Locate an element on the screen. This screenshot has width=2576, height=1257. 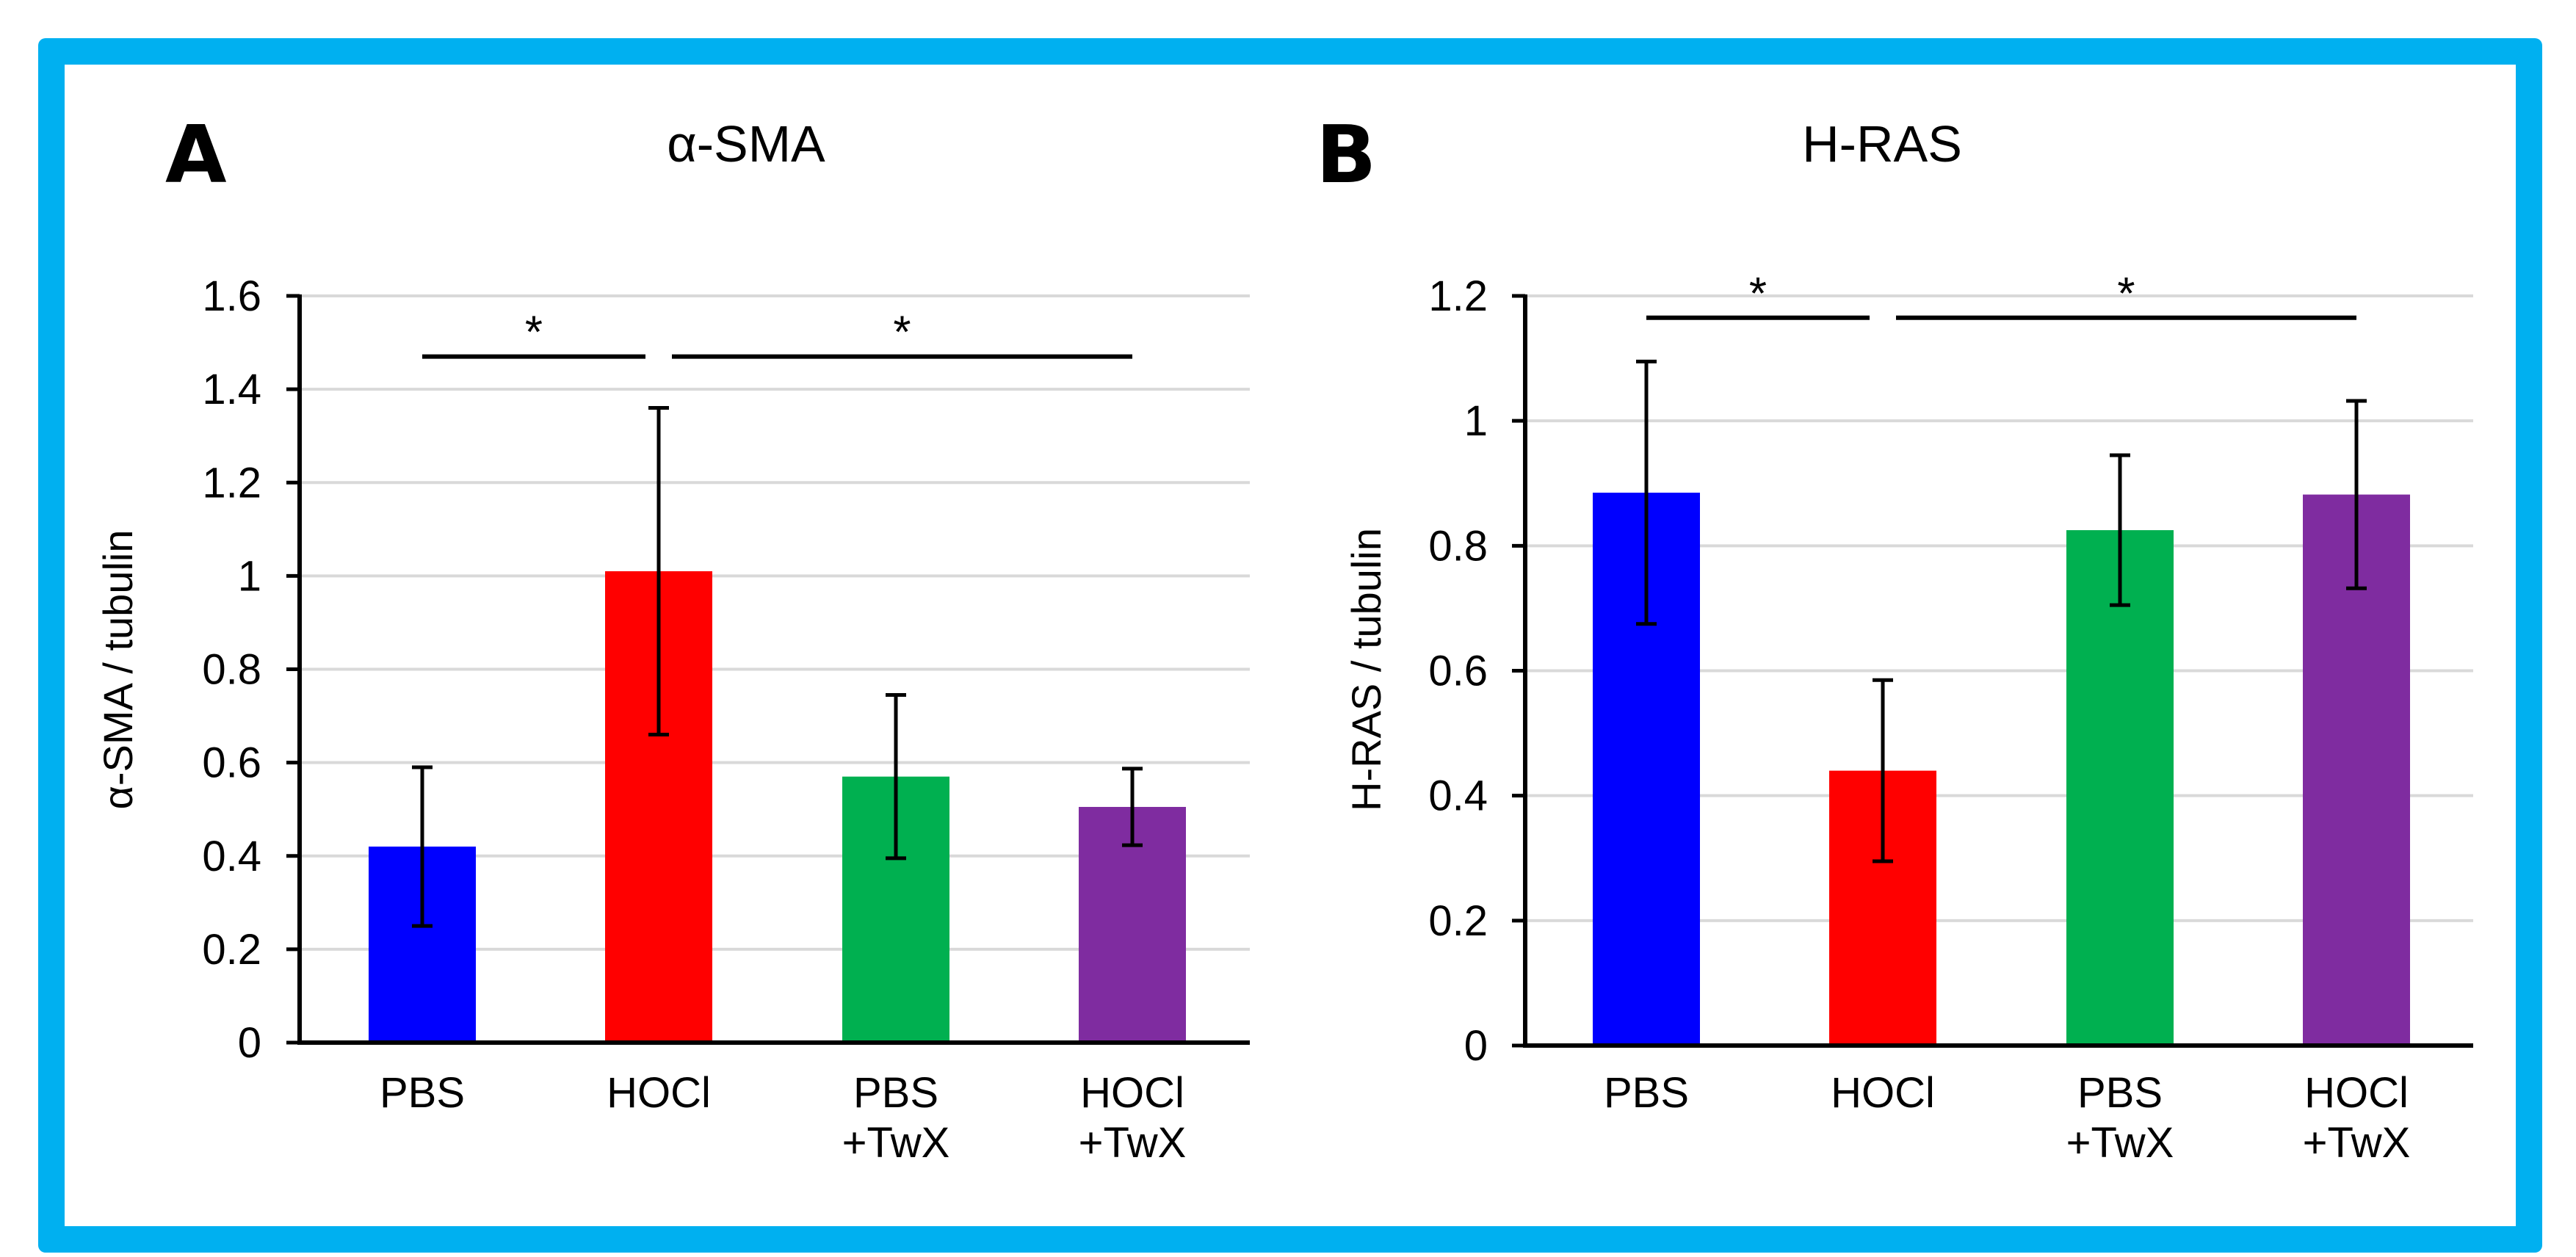
bar is located at coordinates (2120, 788).